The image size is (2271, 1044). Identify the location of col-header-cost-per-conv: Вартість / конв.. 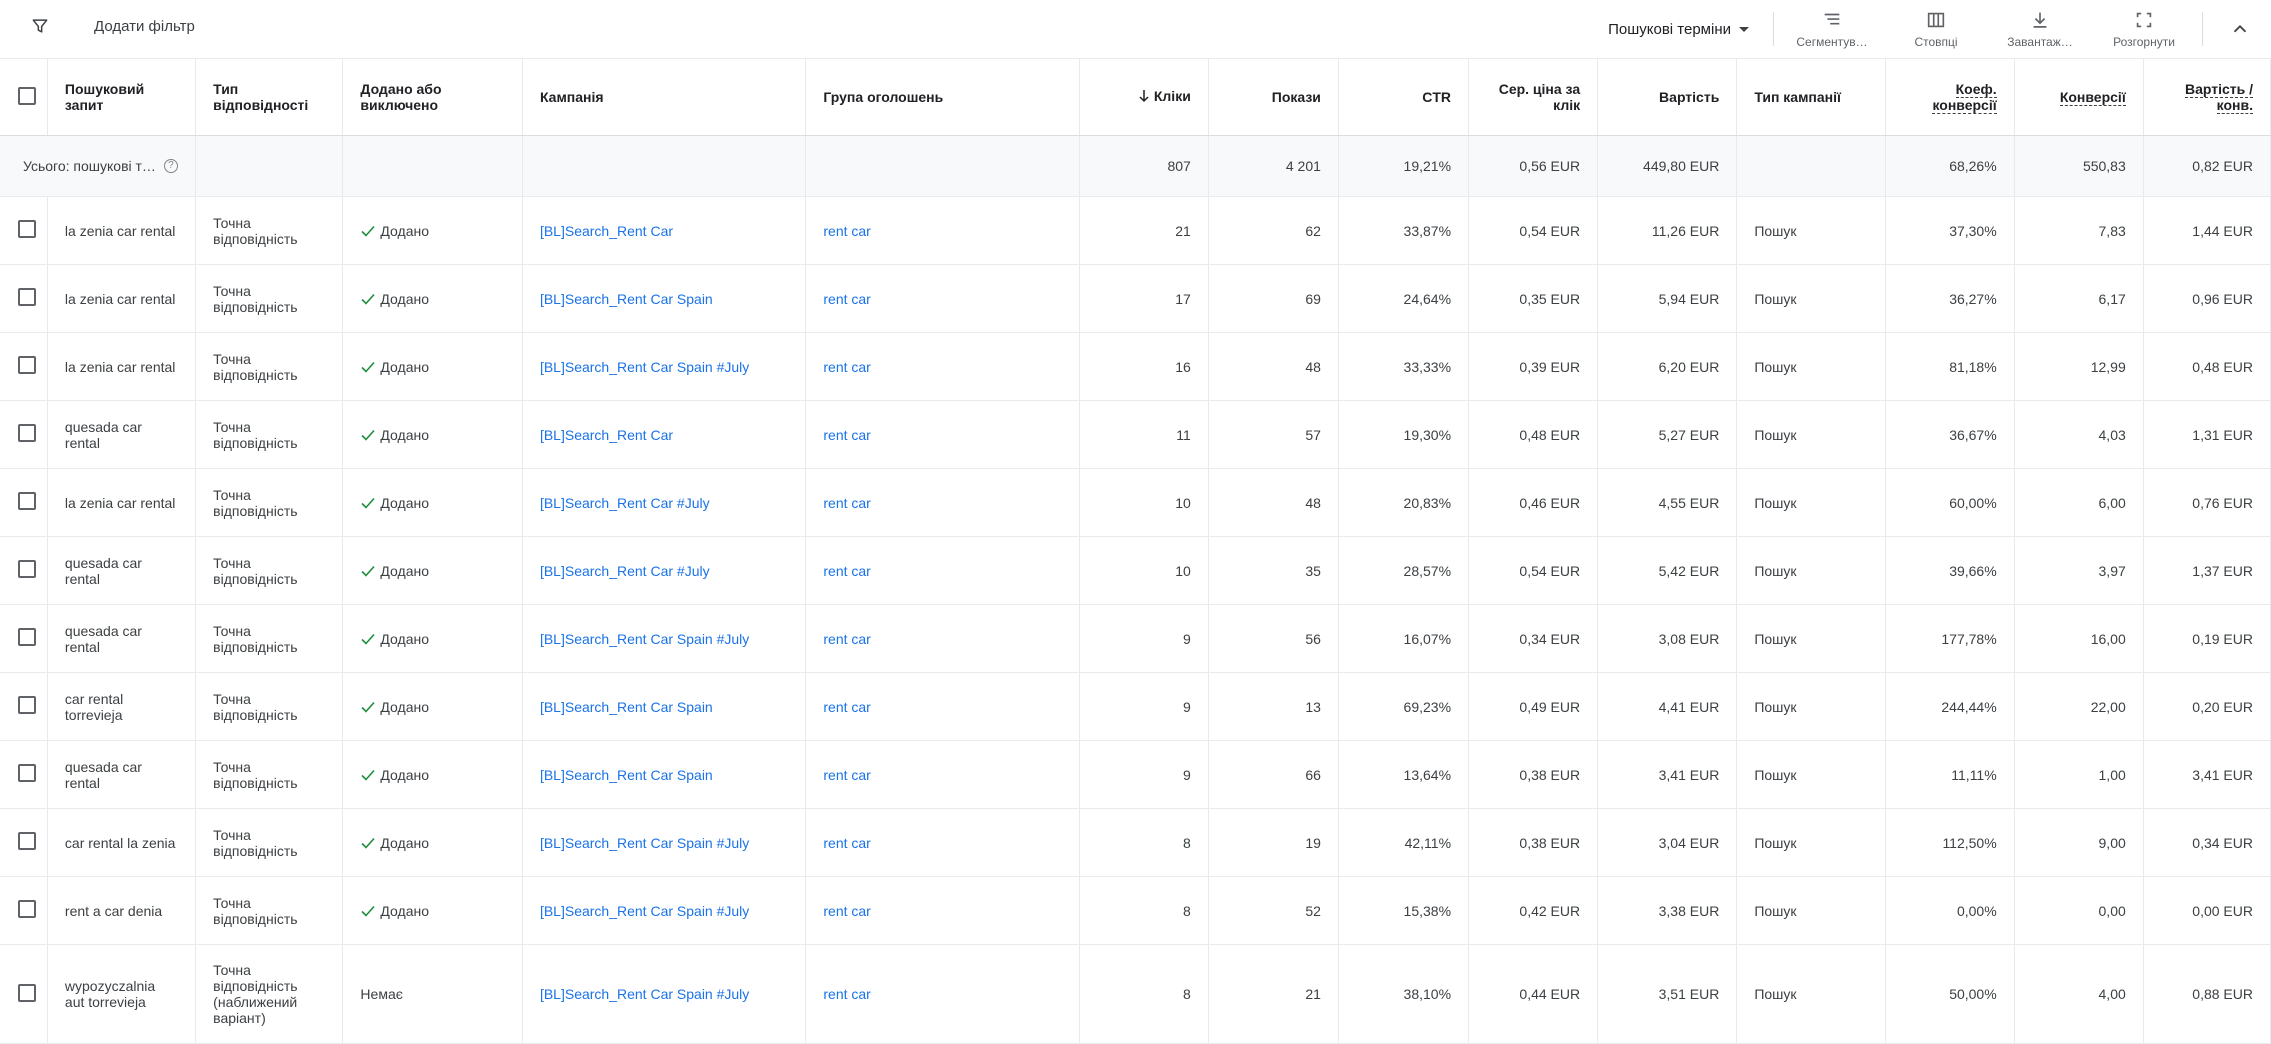
(2207, 97).